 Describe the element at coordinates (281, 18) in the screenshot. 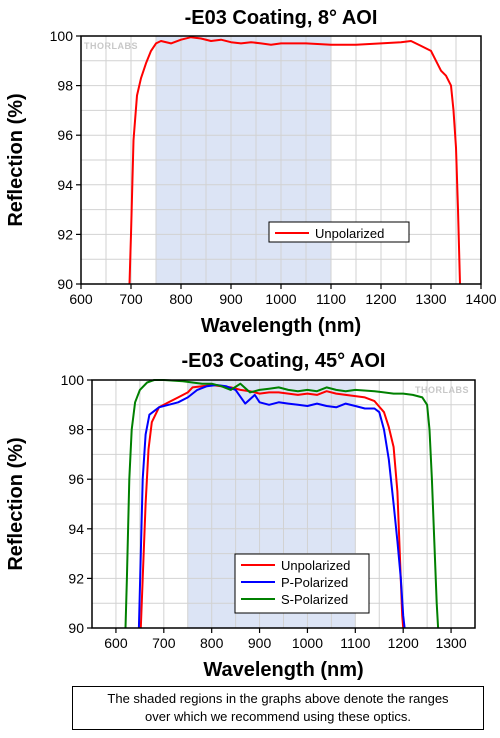

I see `chart-title: -E03 Coating, 8° AOI` at that location.